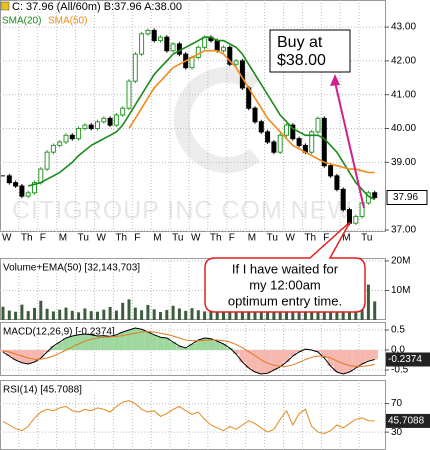  What do you see at coordinates (407, 198) in the screenshot?
I see `last-tag` at bounding box center [407, 198].